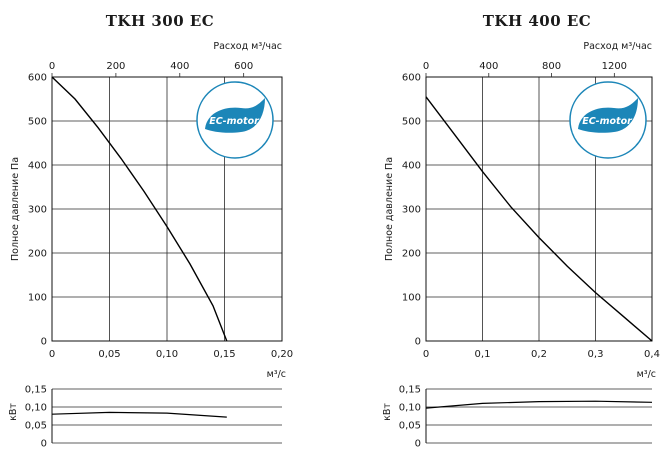 This screenshot has height=458, width=665. What do you see at coordinates (652, 354) in the screenshot?
I see `x-tick-label: 0,4` at bounding box center [652, 354].